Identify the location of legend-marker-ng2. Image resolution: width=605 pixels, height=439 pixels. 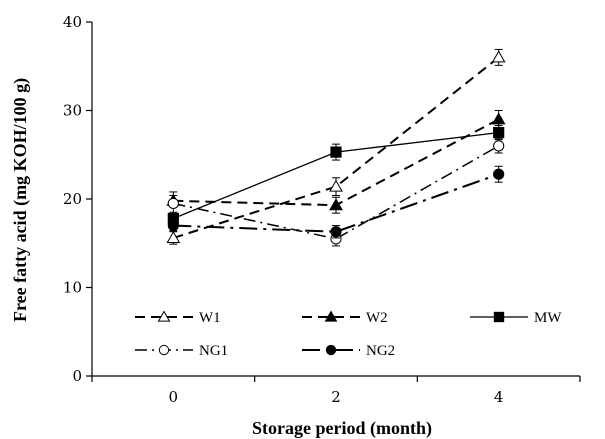
(330, 349).